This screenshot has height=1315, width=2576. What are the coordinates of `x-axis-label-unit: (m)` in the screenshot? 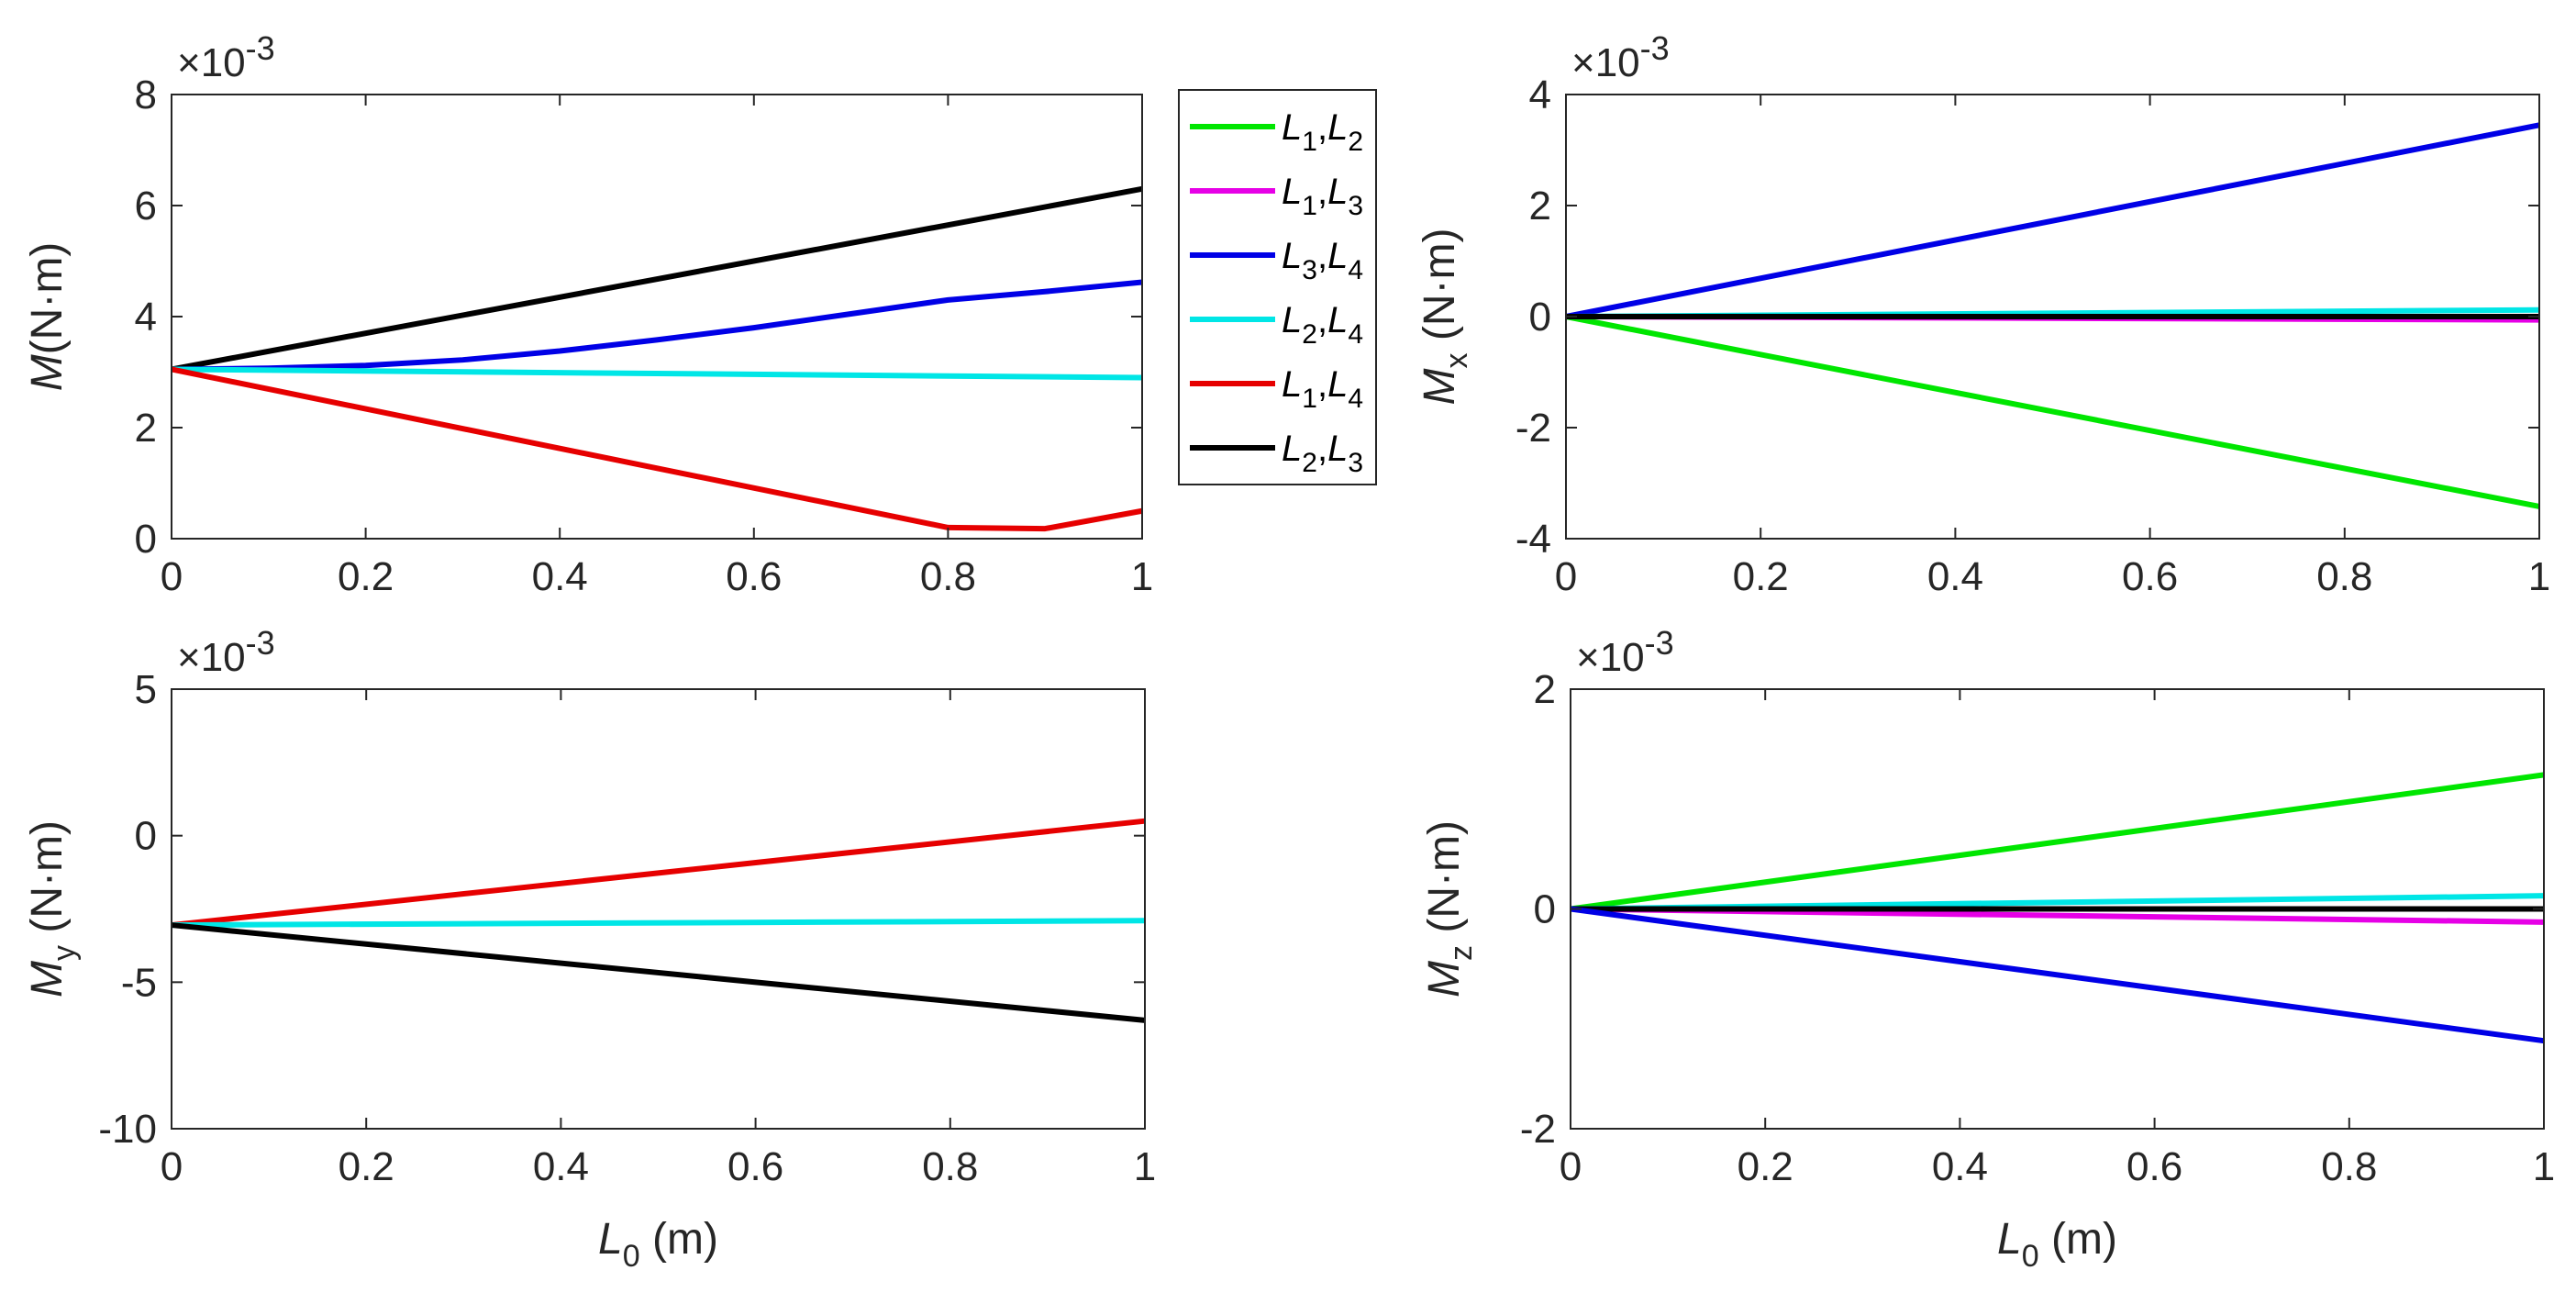 It's located at (679, 1239).